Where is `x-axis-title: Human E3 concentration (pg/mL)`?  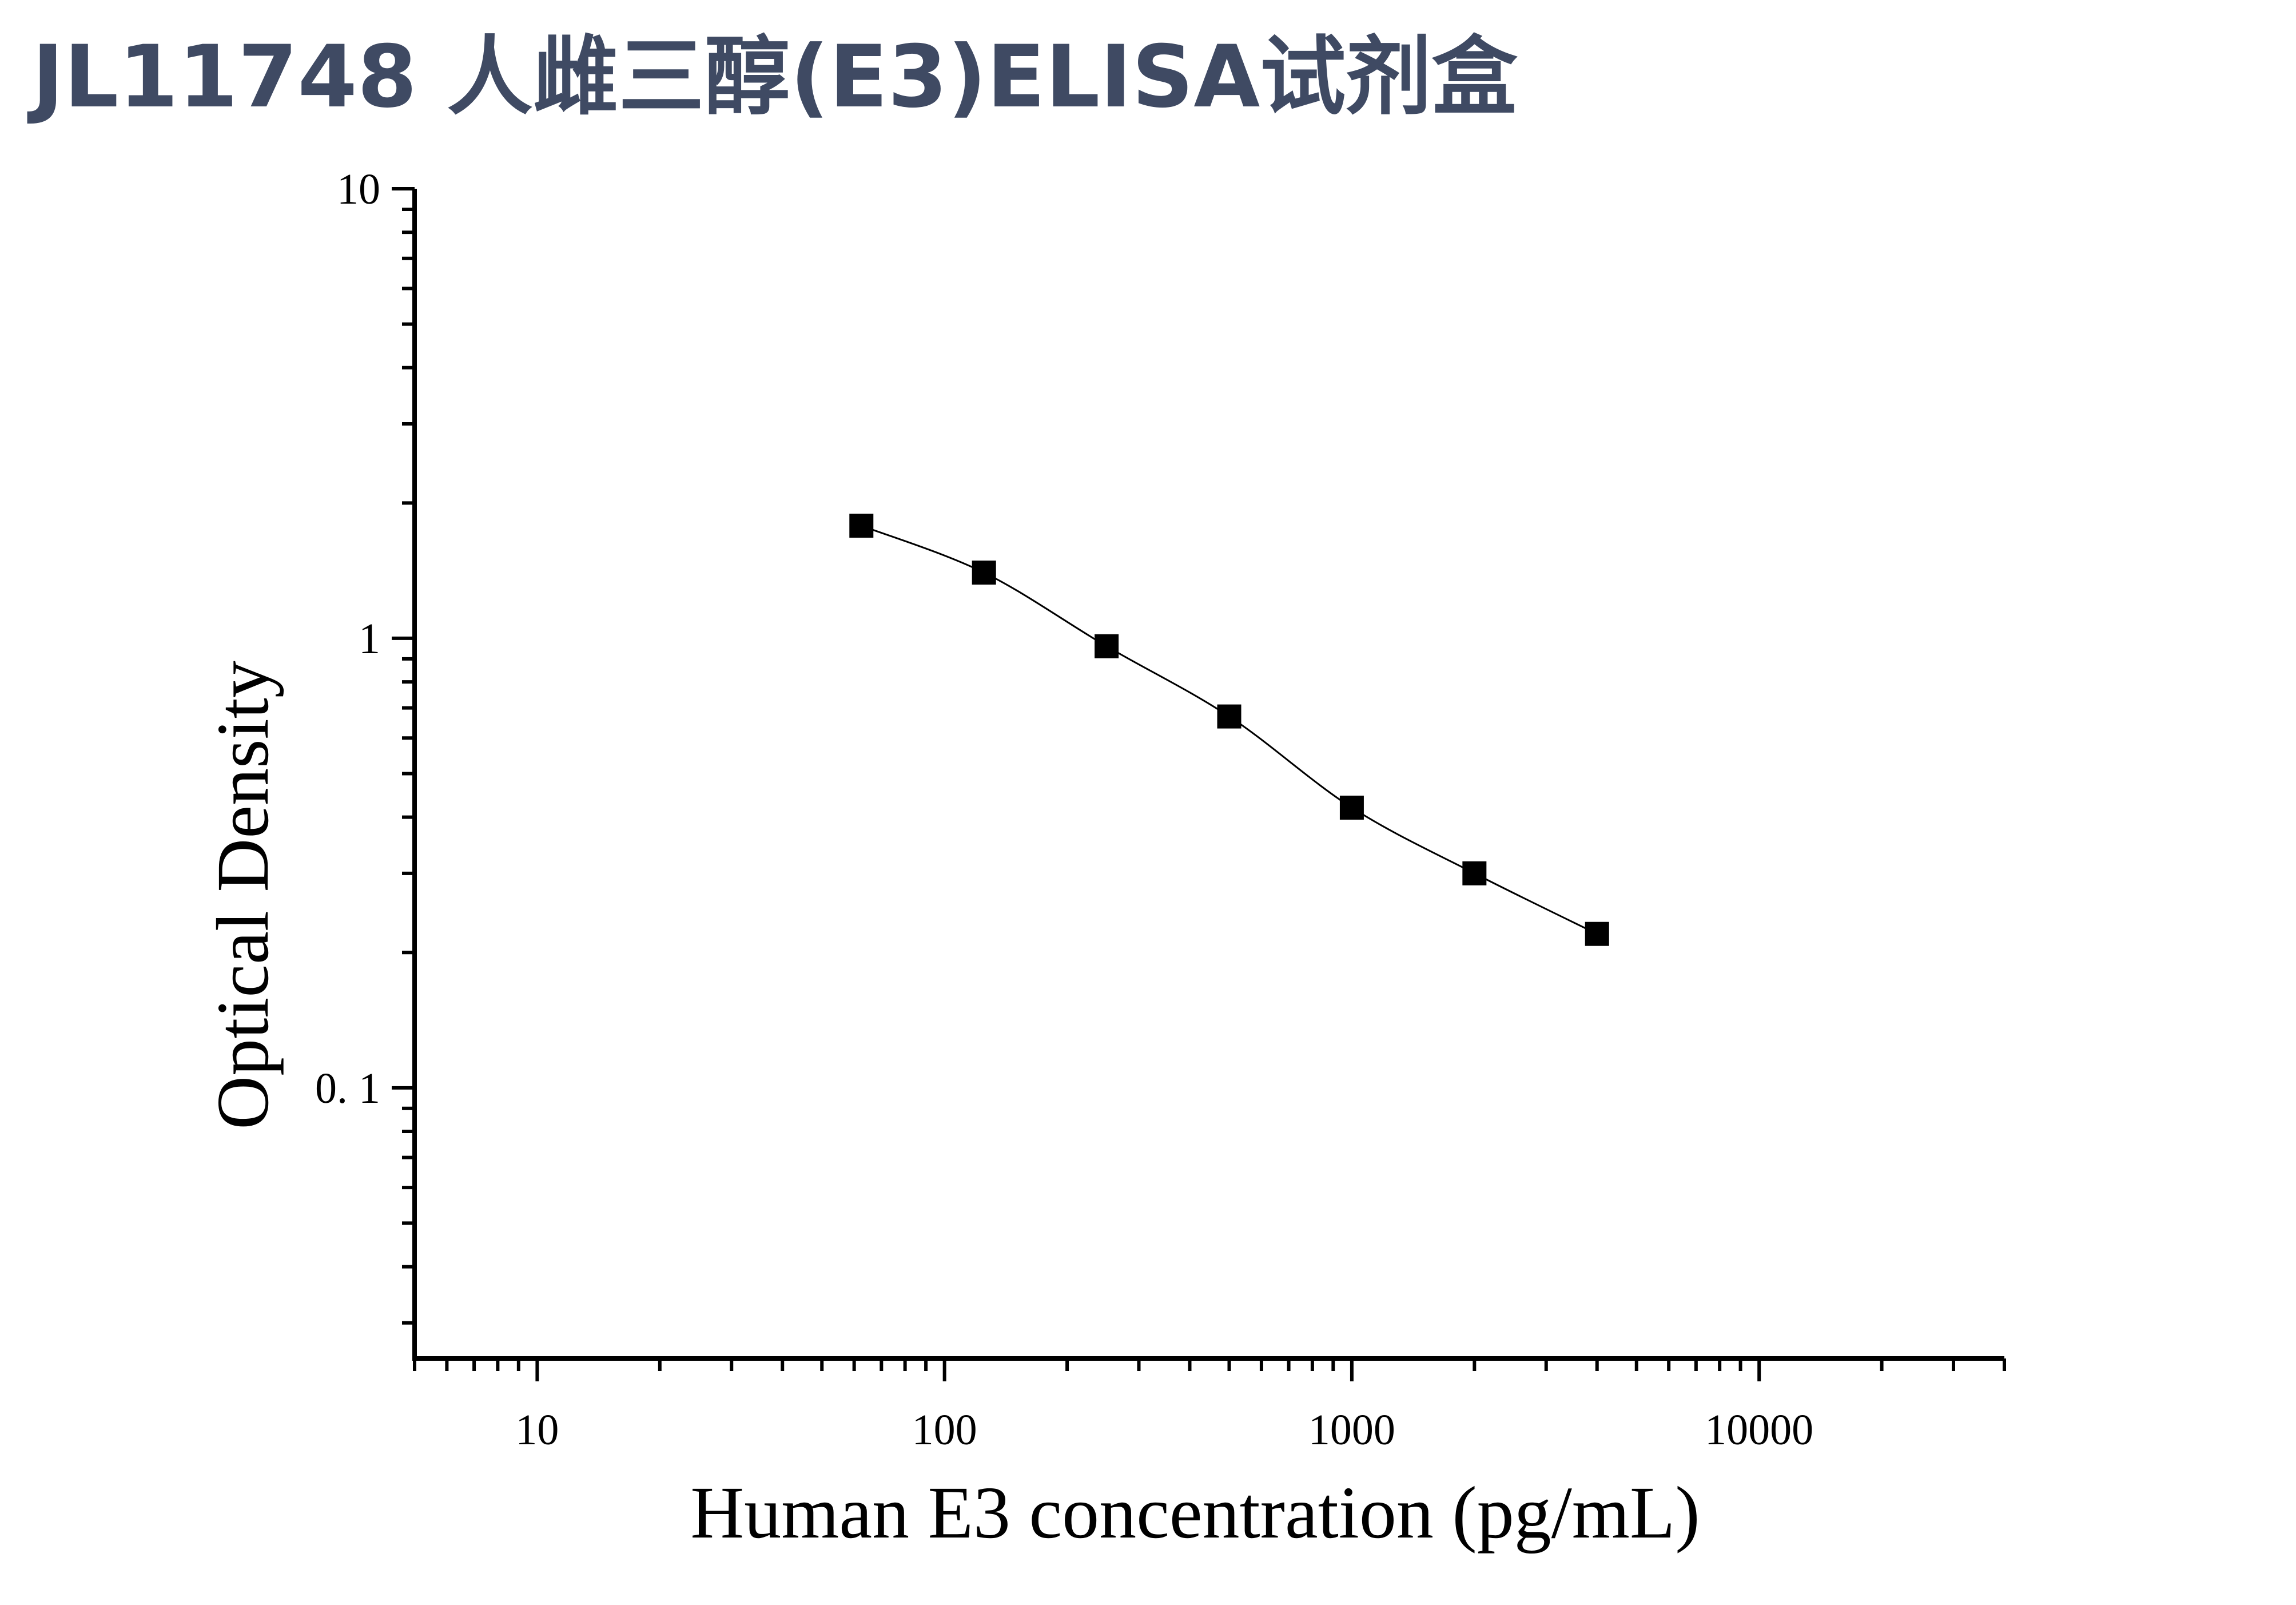
x-axis-title: Human E3 concentration (pg/mL) is located at coordinates (1195, 1513).